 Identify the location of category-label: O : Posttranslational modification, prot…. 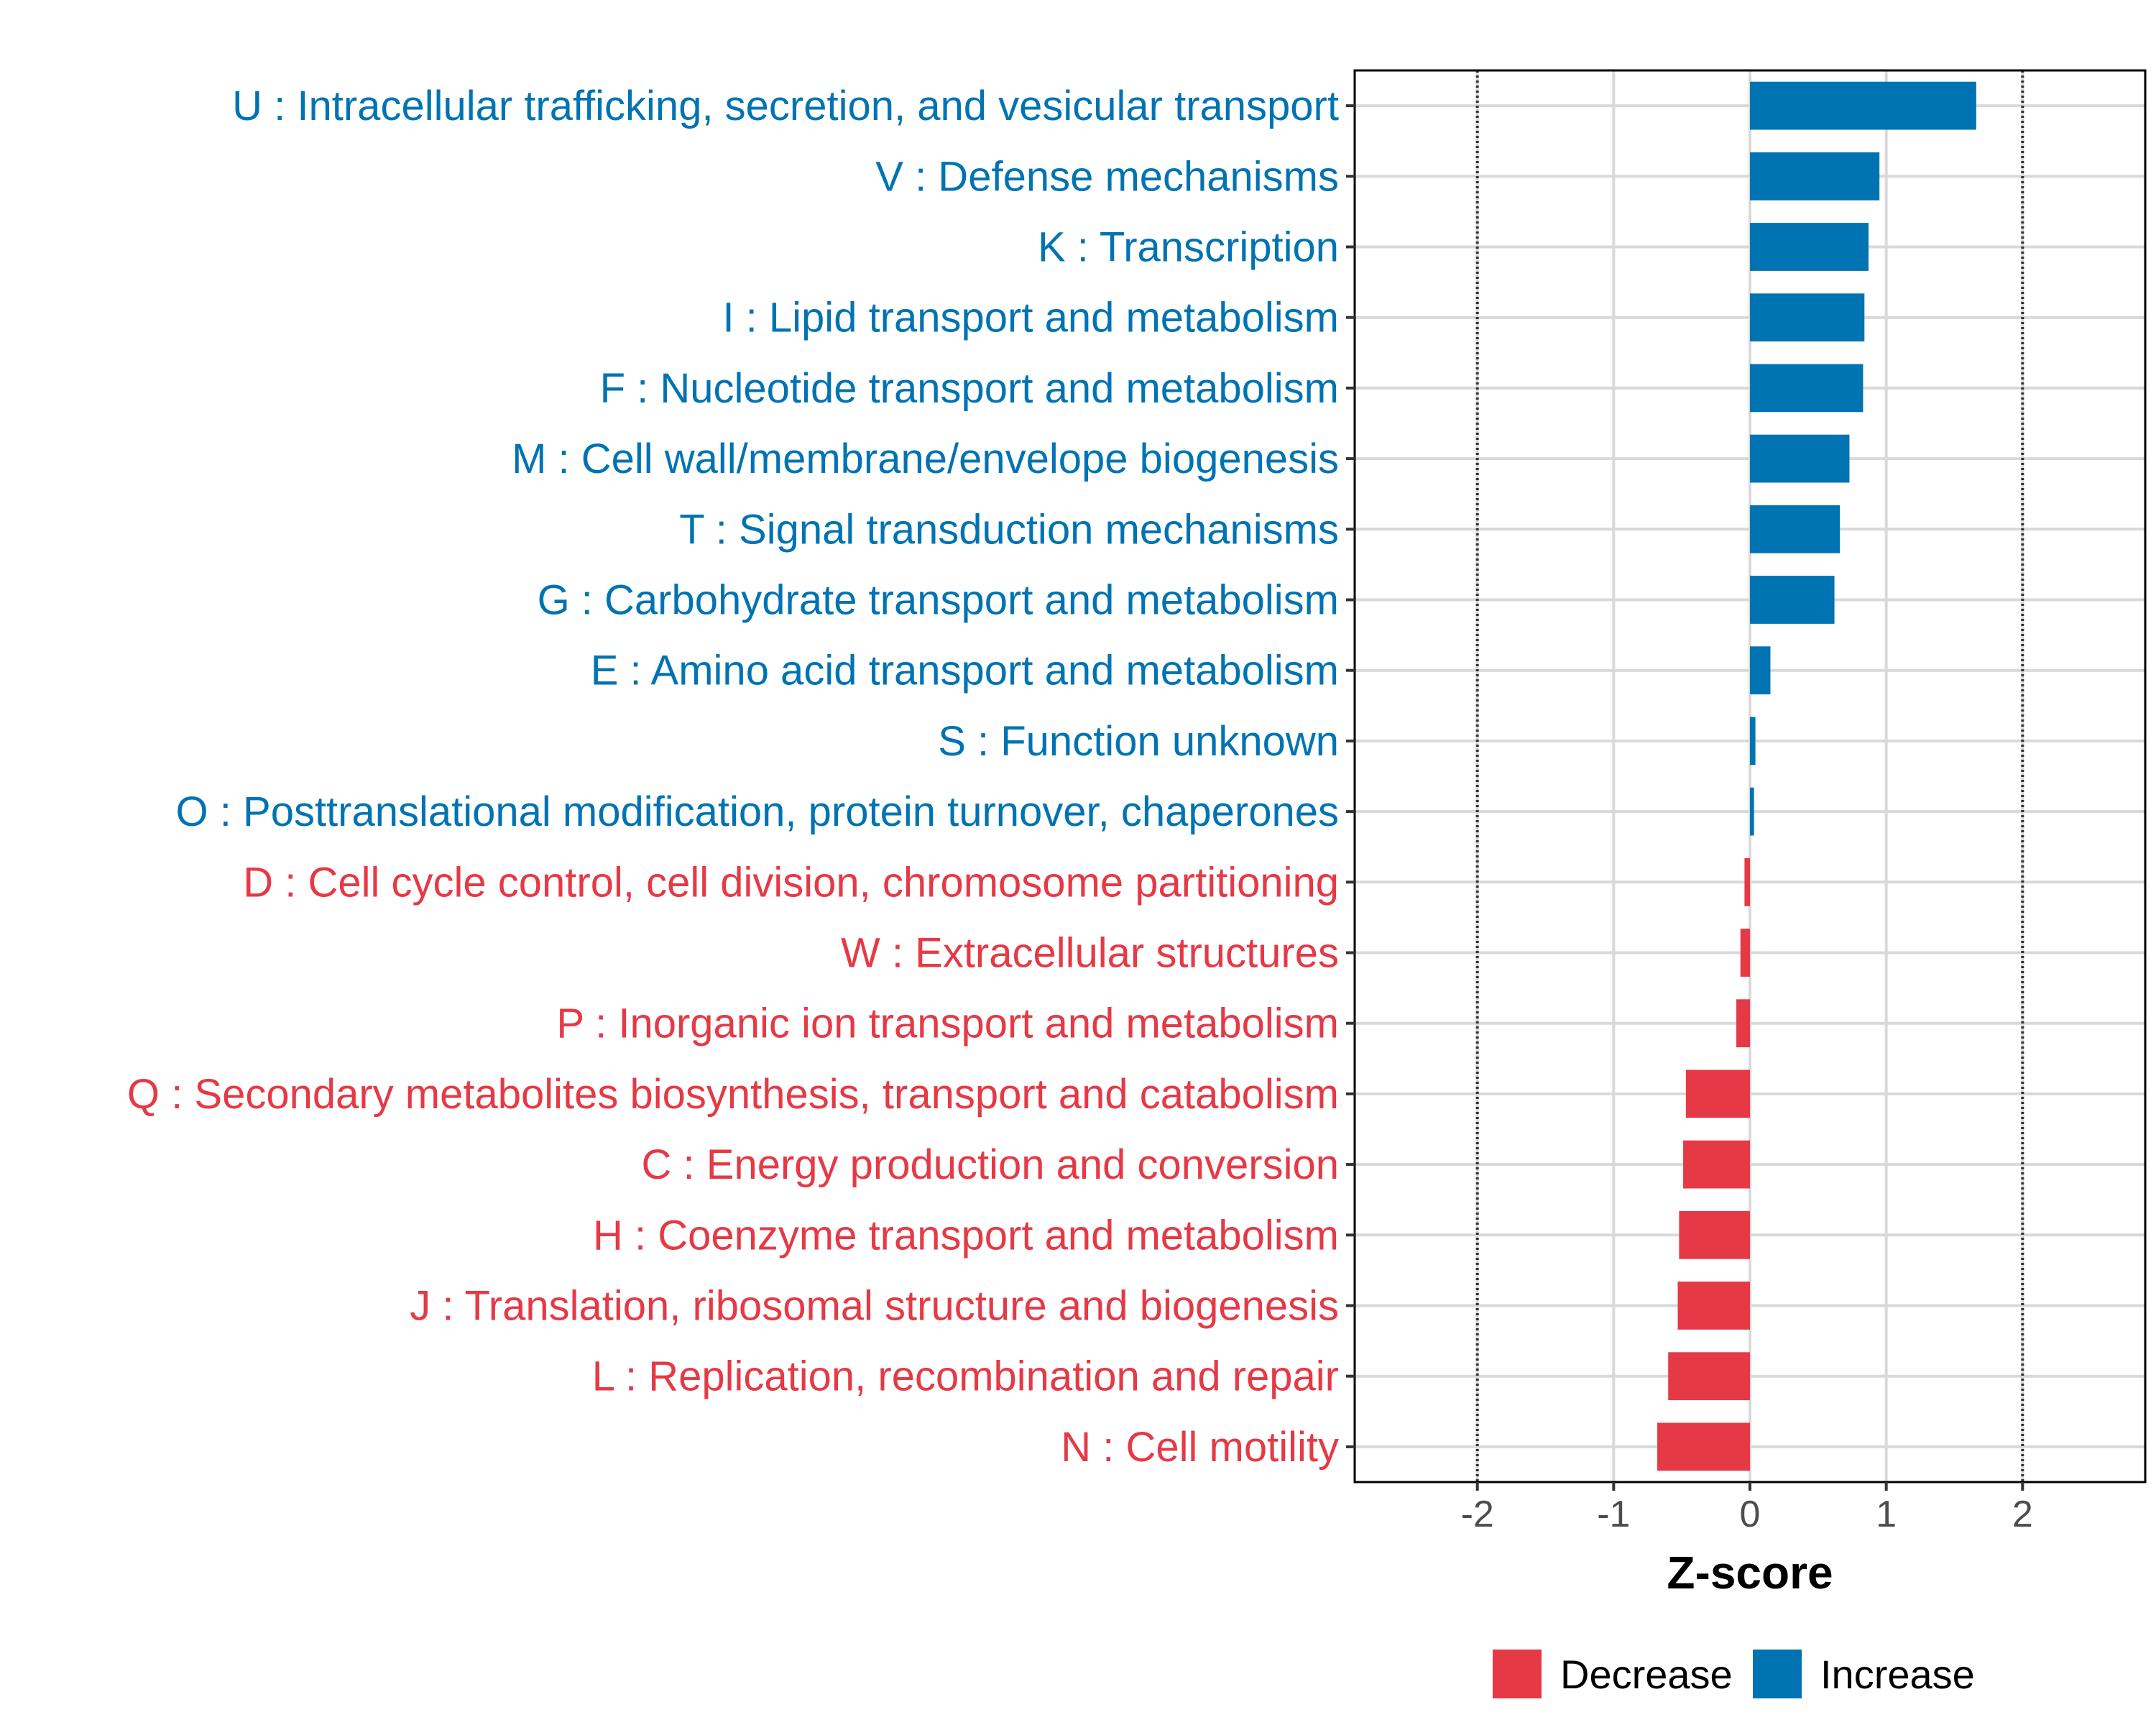
(758, 811).